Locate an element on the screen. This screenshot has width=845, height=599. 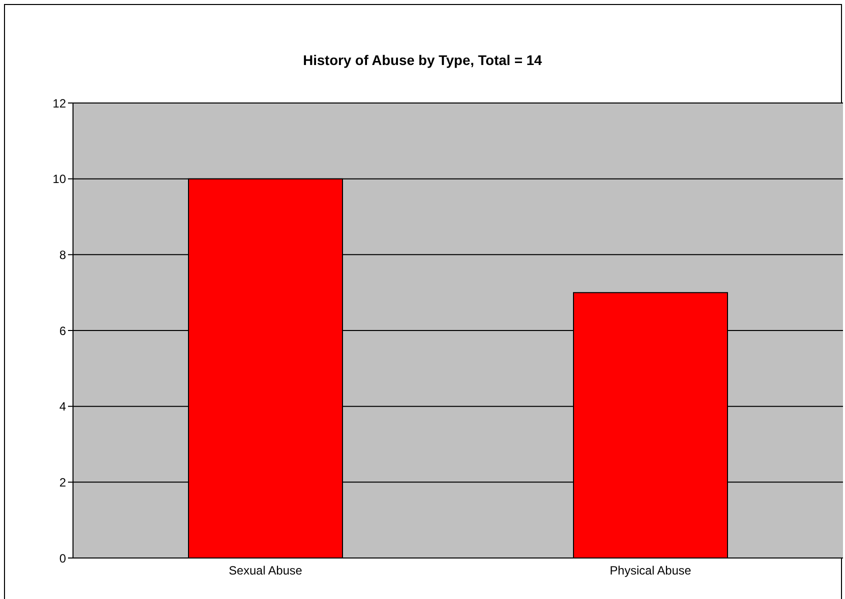
y-tick-label: 10 is located at coordinates (59, 179).